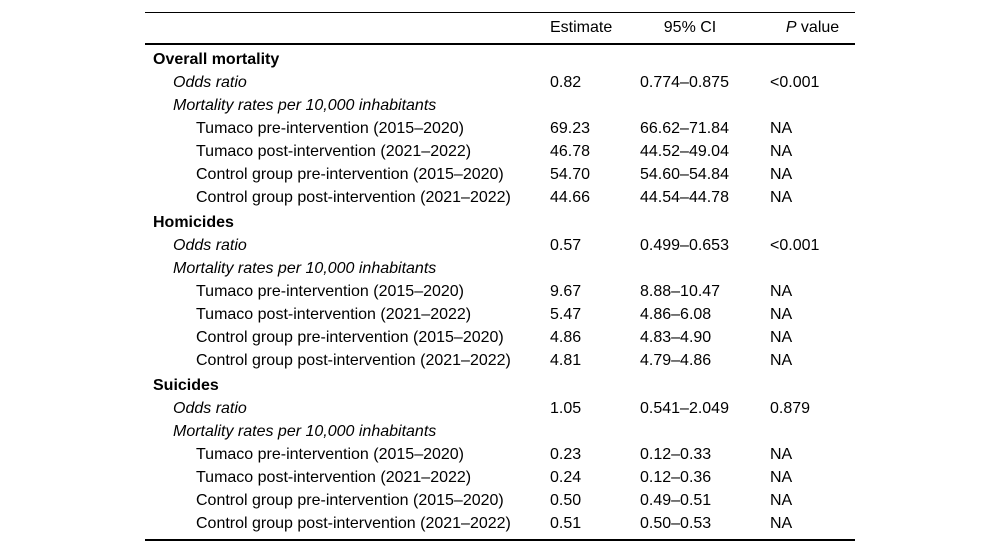 The height and width of the screenshot is (557, 1000). I want to click on header-pvalue-p: P, so click(791, 27).